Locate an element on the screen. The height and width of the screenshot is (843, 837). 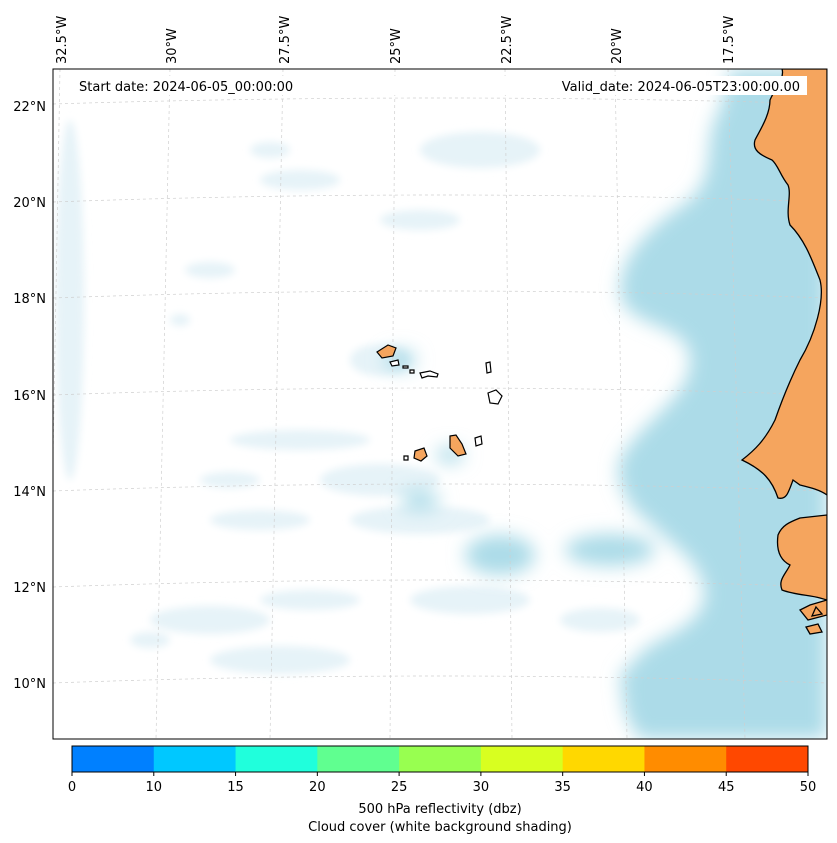
colorbar-tick-label: 15 is located at coordinates (235, 787).